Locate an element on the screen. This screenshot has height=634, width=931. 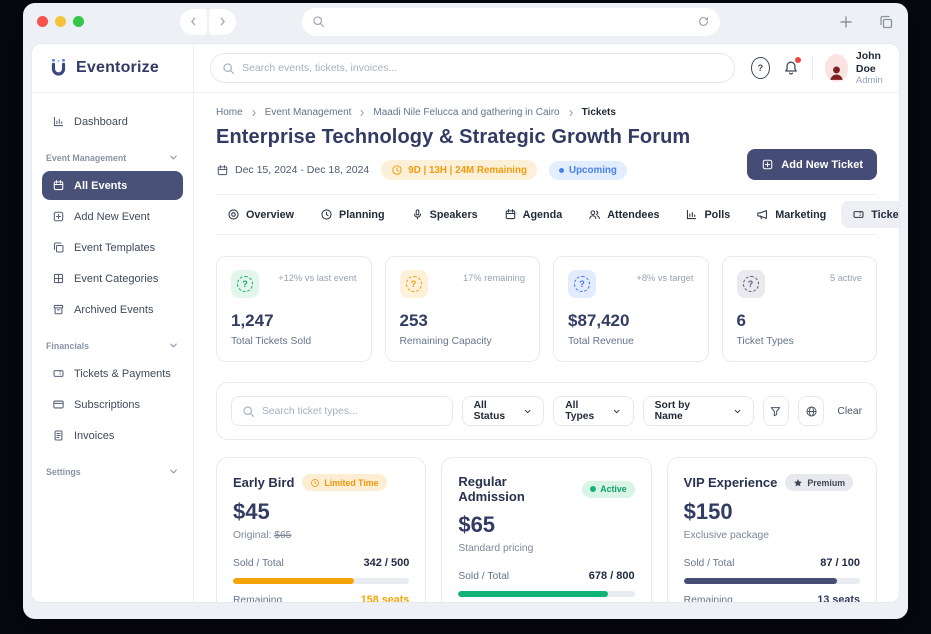
sidebar-section-settings: Settings is located at coordinates (112, 468).